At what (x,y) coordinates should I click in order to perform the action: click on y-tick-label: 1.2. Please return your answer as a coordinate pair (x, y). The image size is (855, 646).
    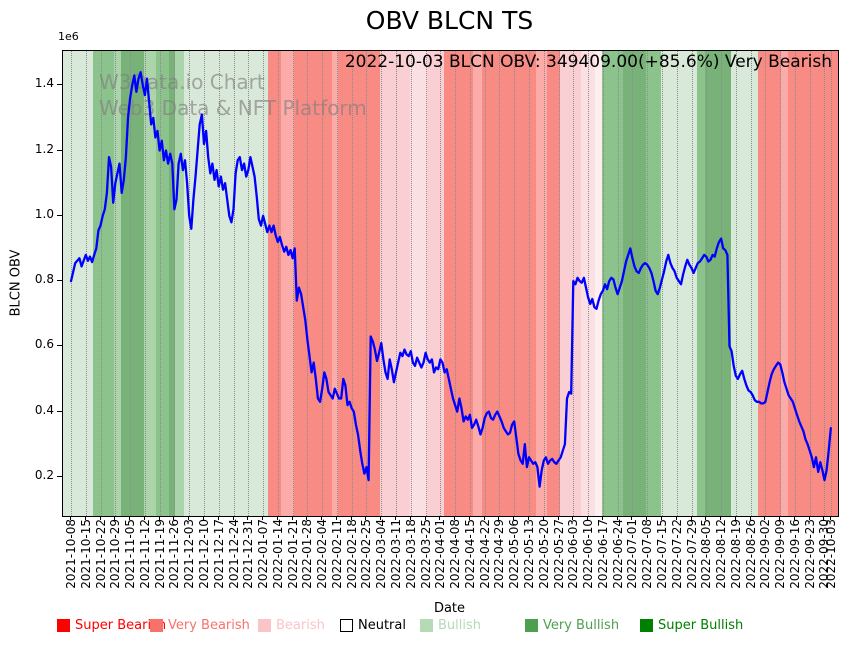
    Looking at the image, I should click on (44, 148).